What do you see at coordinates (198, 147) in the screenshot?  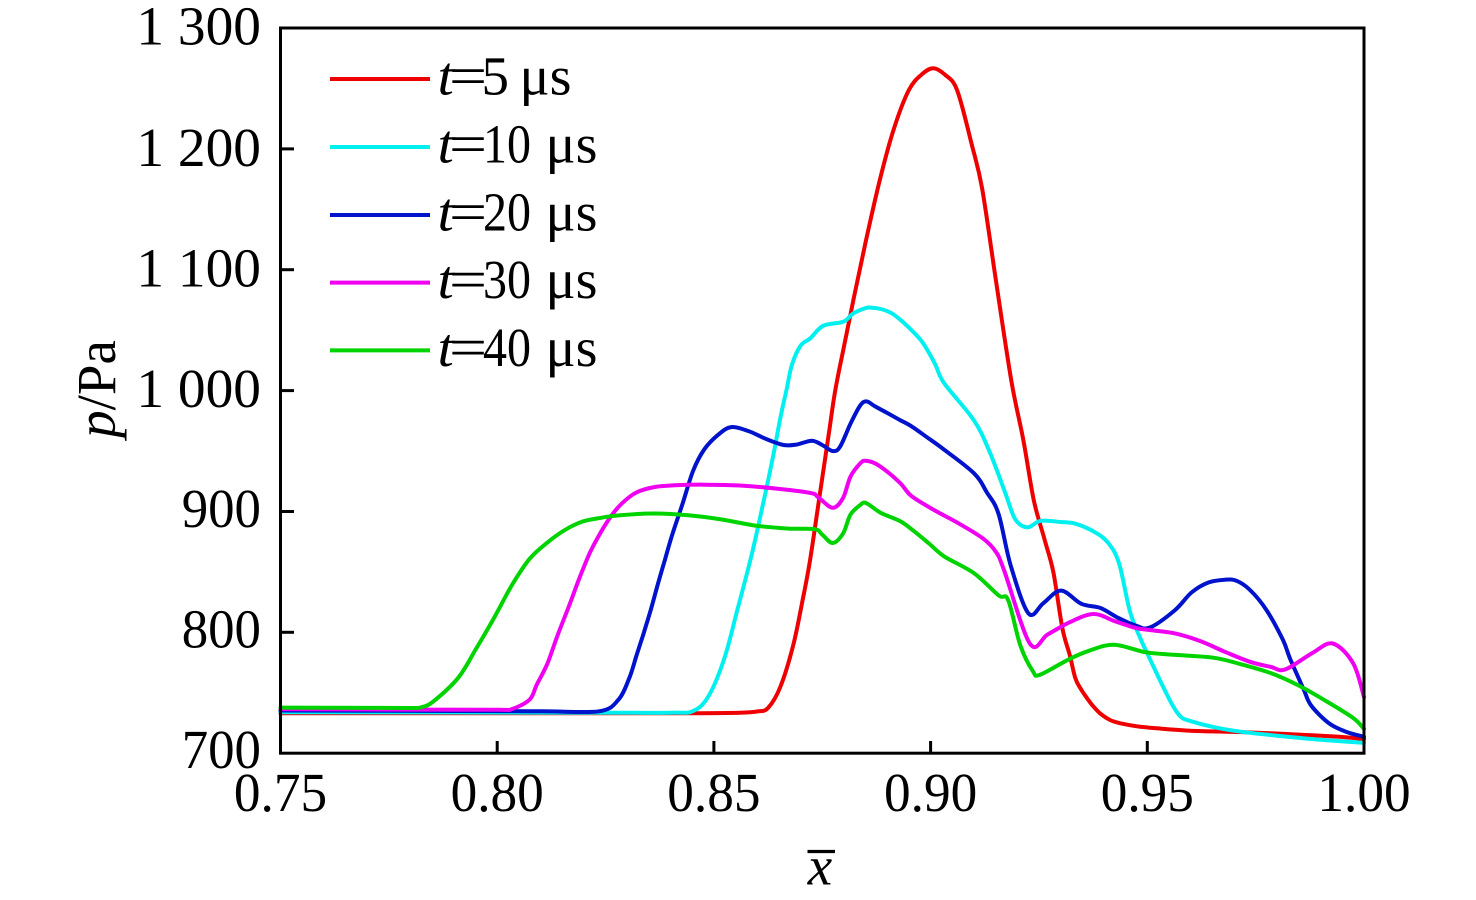 I see `svg-text: 1 200` at bounding box center [198, 147].